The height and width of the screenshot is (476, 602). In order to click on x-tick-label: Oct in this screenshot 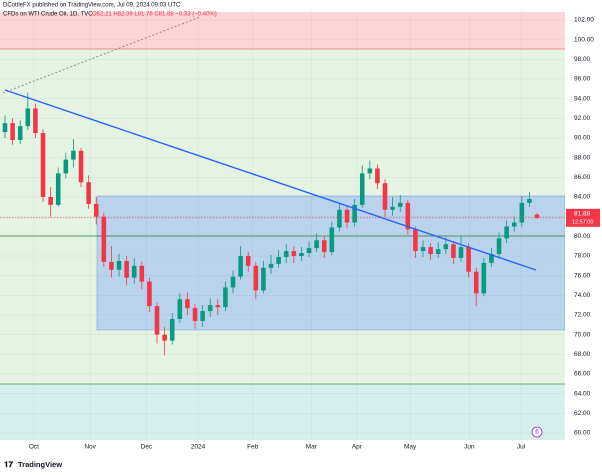, I will do `click(34, 447)`.